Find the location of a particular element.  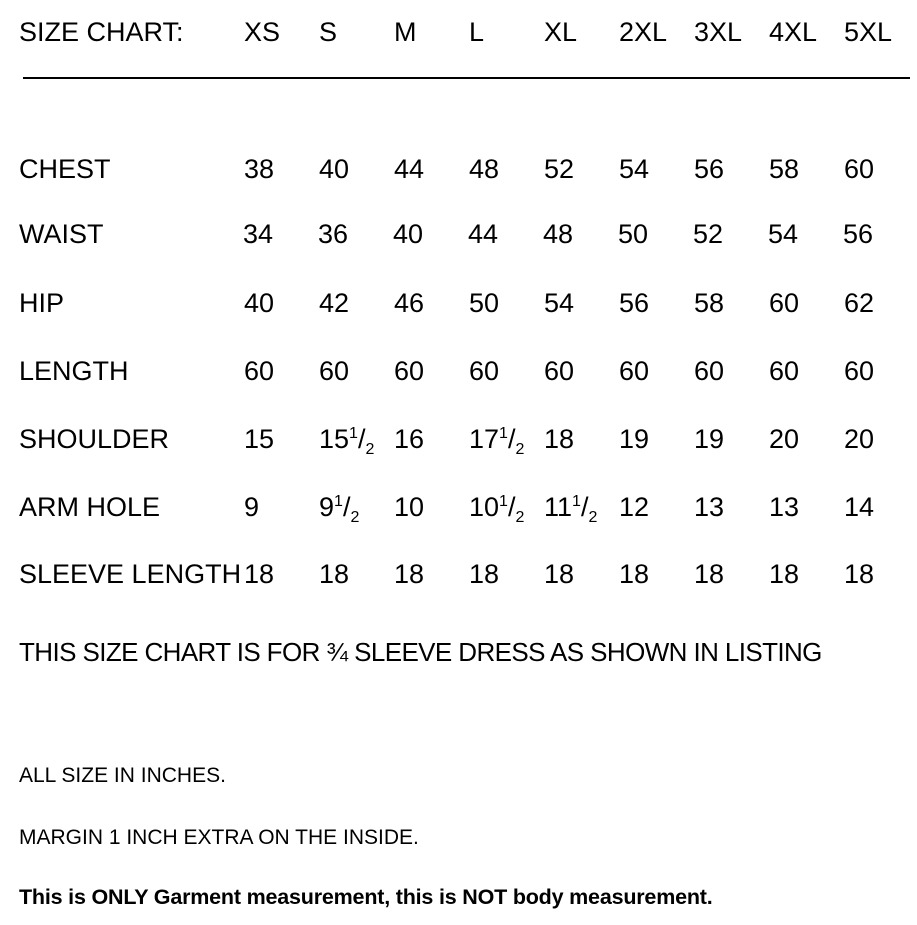

size-chart-title: SIZE CHART: is located at coordinates (101, 32).